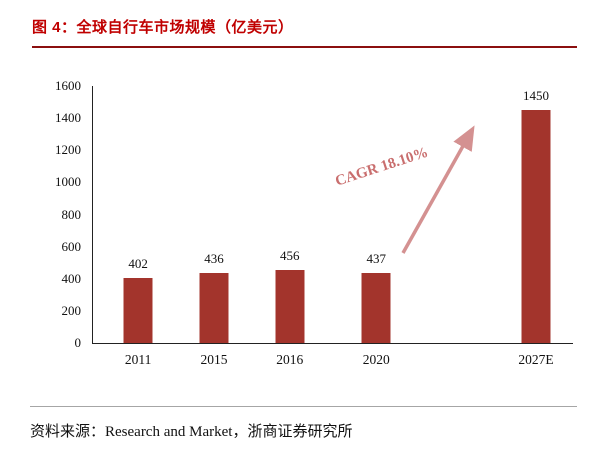  Describe the element at coordinates (214, 226) in the screenshot. I see `bar-slot: 436 2015` at that location.